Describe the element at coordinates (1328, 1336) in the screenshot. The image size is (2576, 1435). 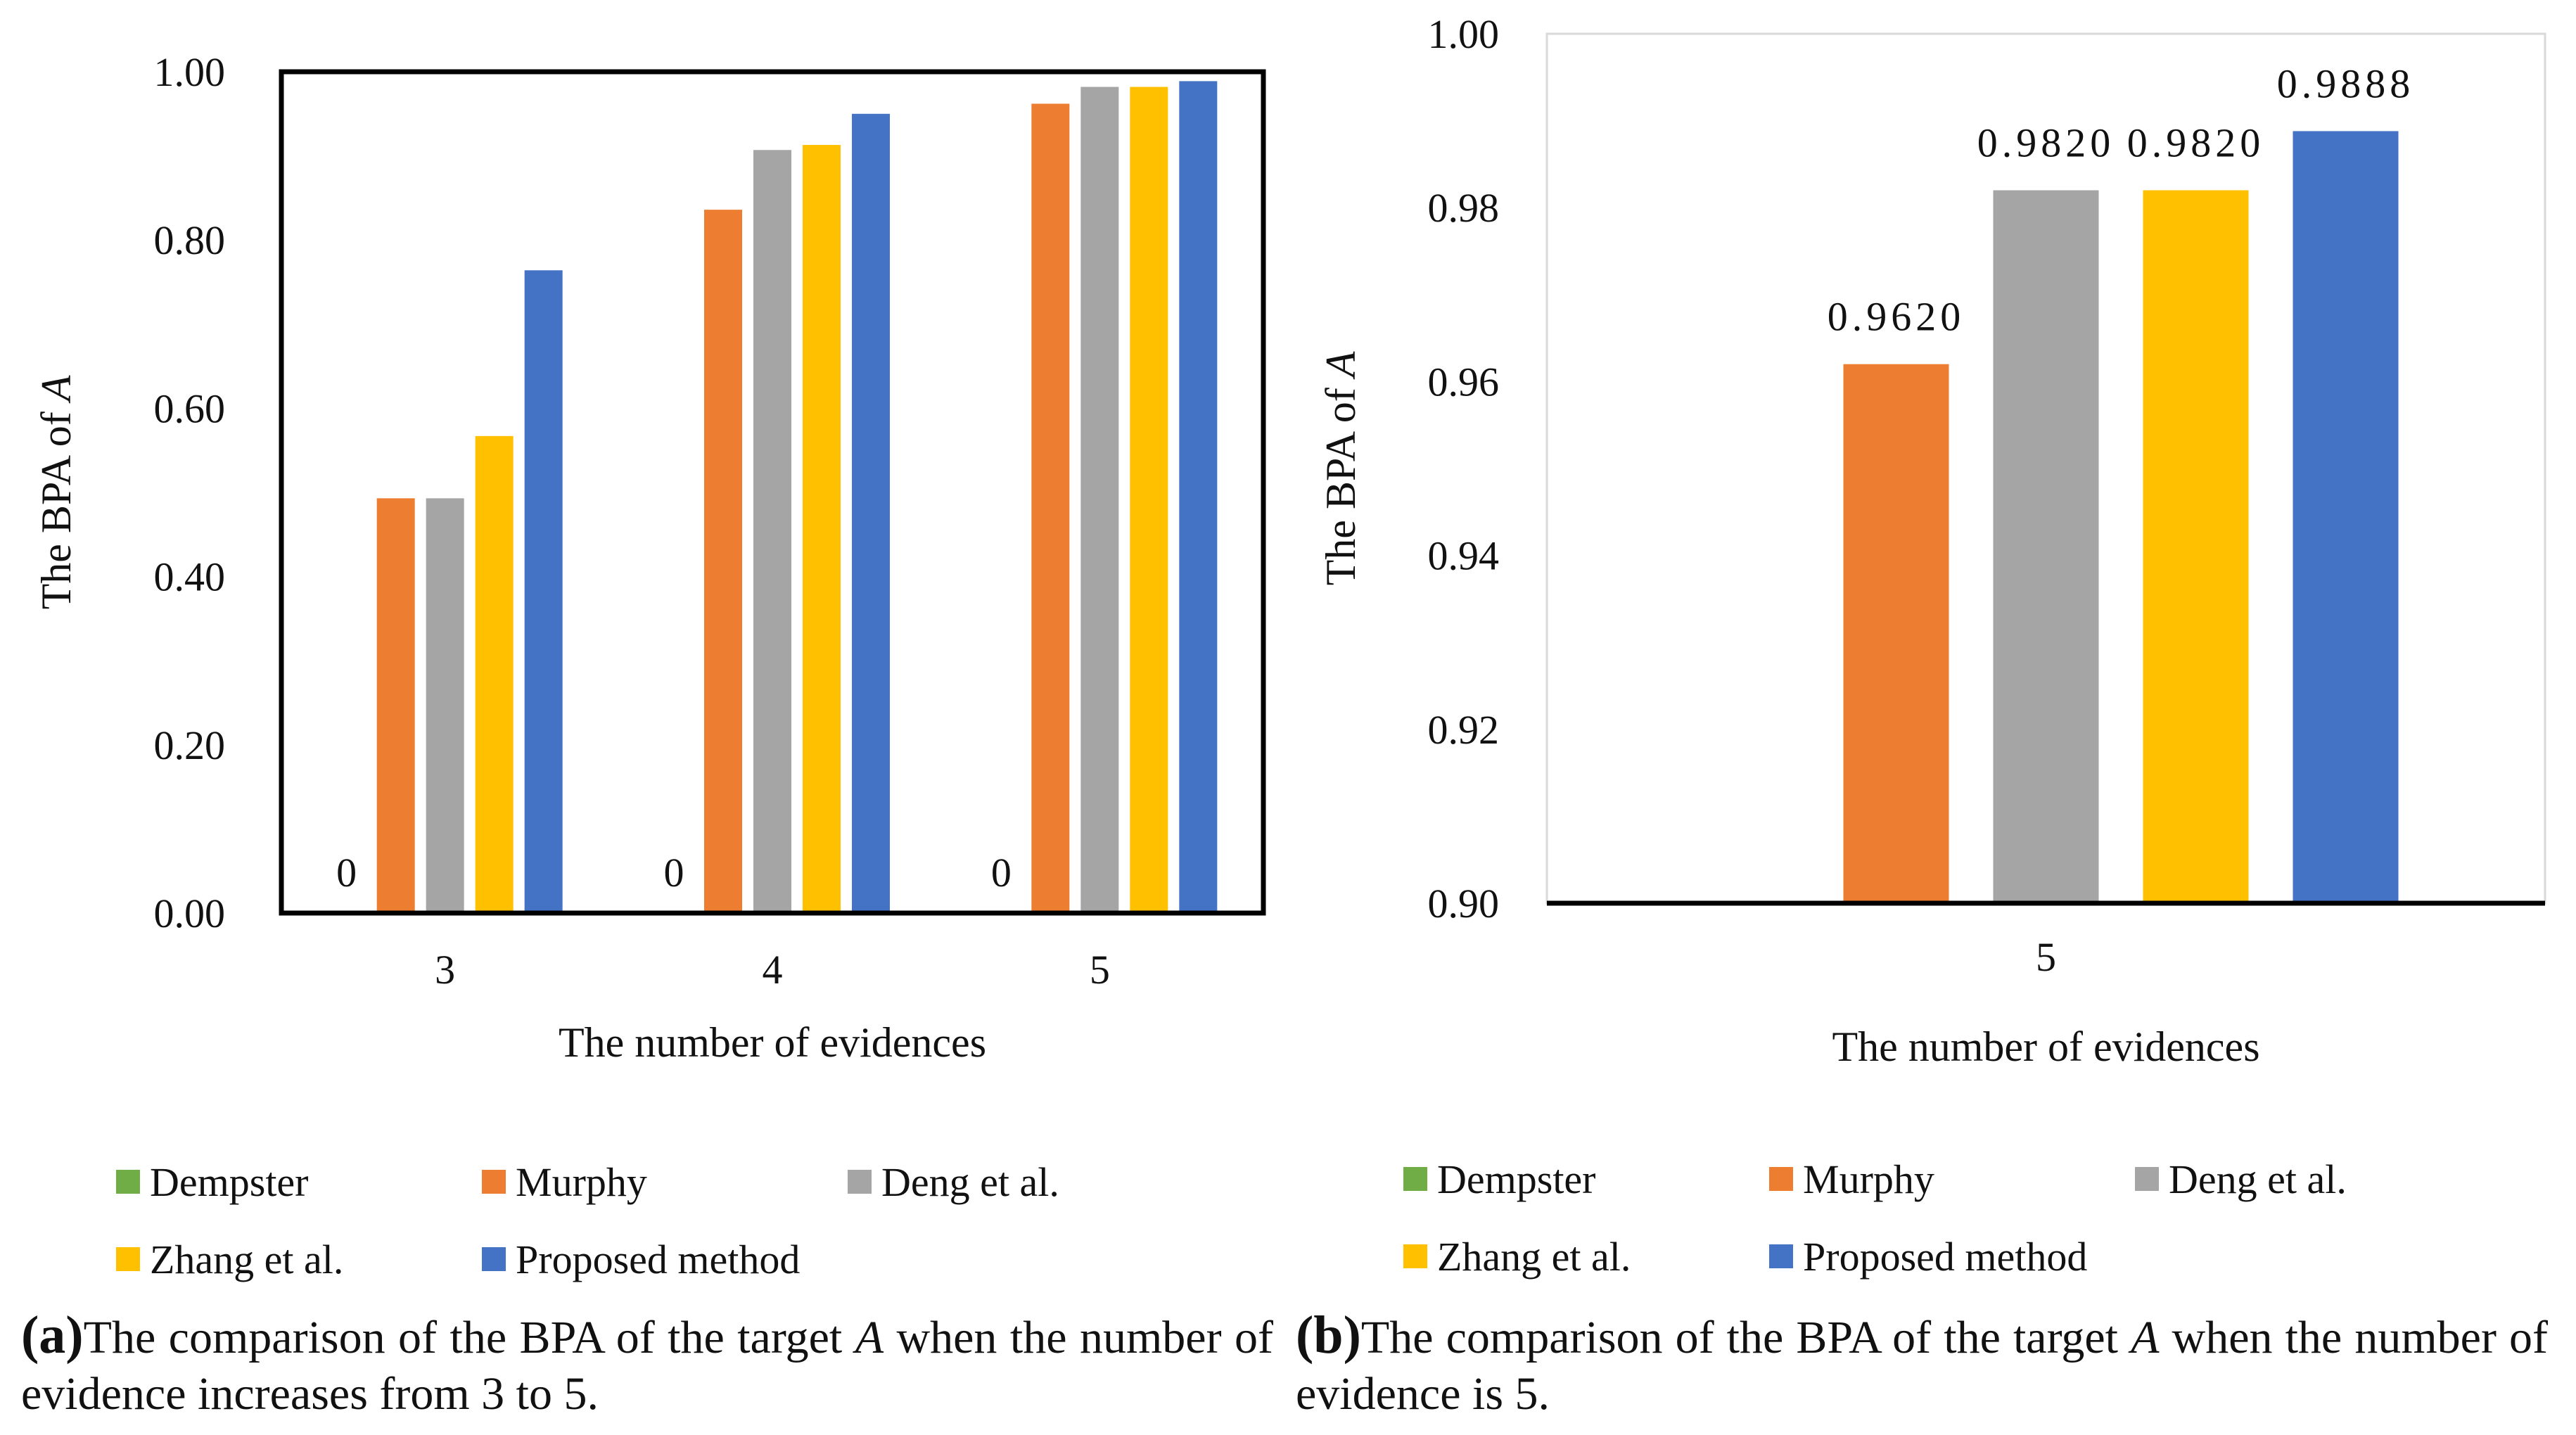
I see `caption-tag: (b)` at that location.